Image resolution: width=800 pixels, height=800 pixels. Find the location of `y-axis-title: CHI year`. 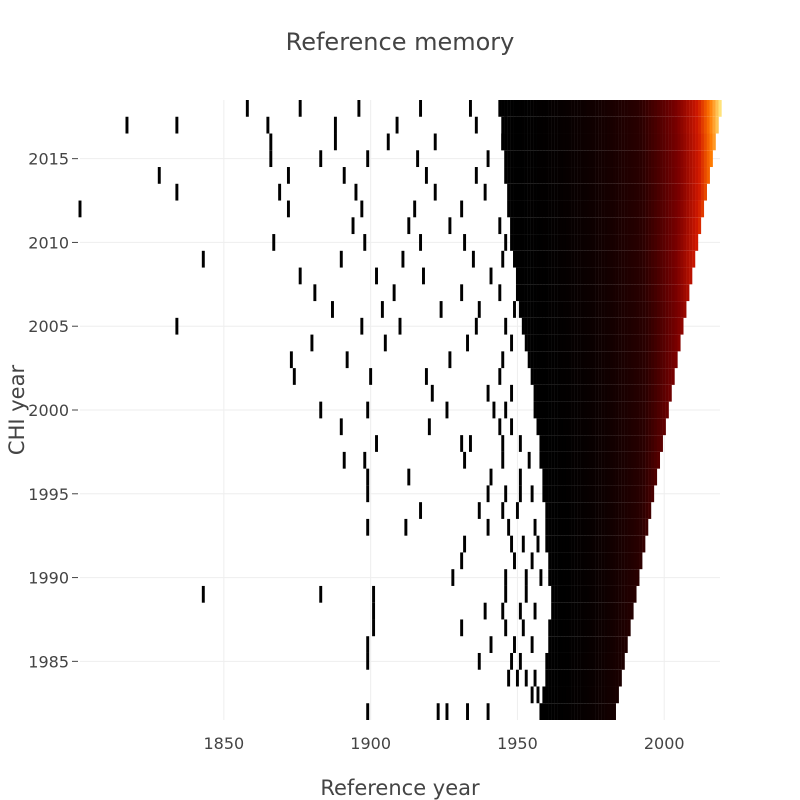

y-axis-title: CHI year is located at coordinates (17, 410).